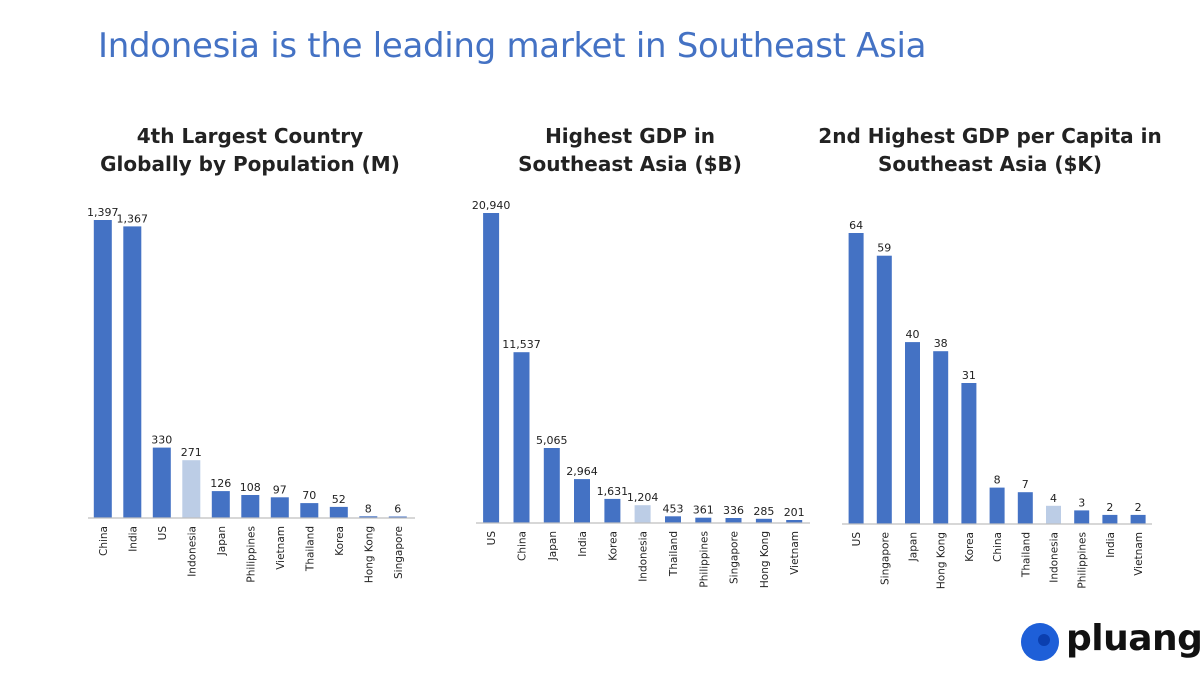 The height and width of the screenshot is (675, 1200). I want to click on chart-title-line-1: Highest GDP in, so click(630, 136).